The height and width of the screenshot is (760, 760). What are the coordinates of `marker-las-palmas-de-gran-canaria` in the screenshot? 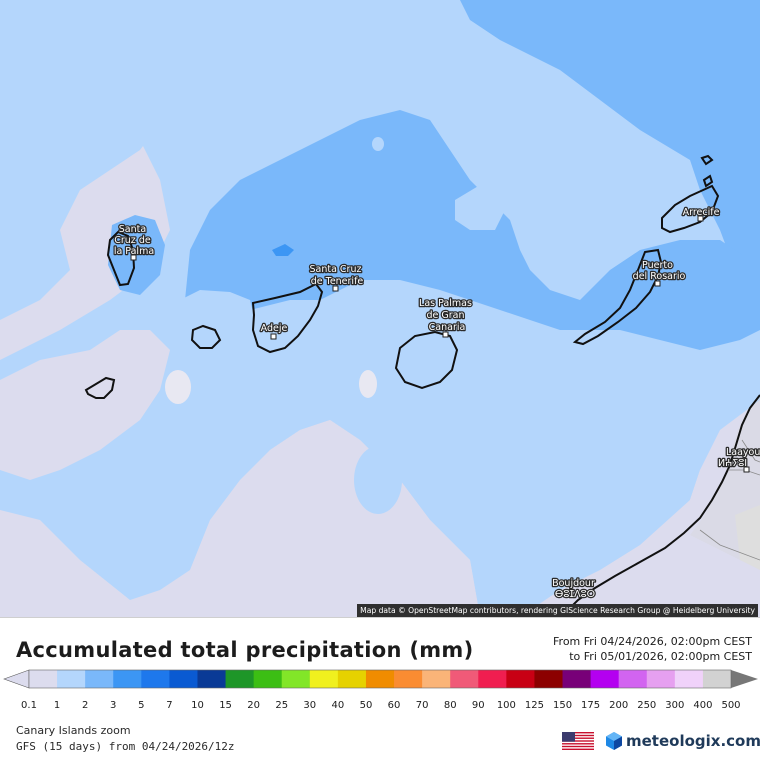 It's located at (445, 334).